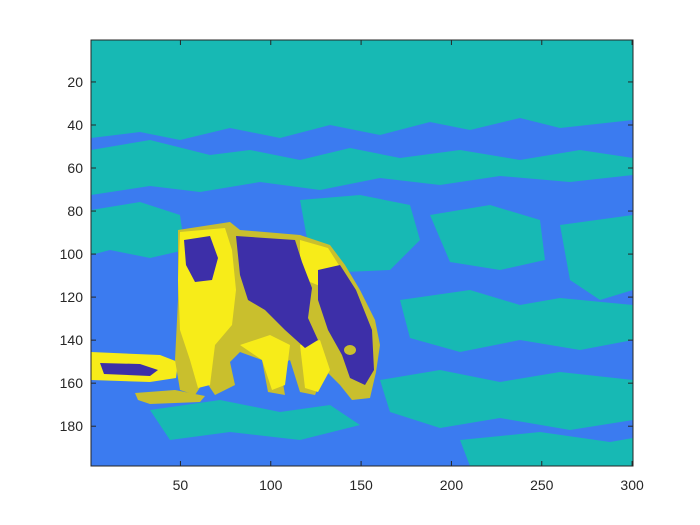  Describe the element at coordinates (75, 82) in the screenshot. I see `y-tick-label: 20` at that location.